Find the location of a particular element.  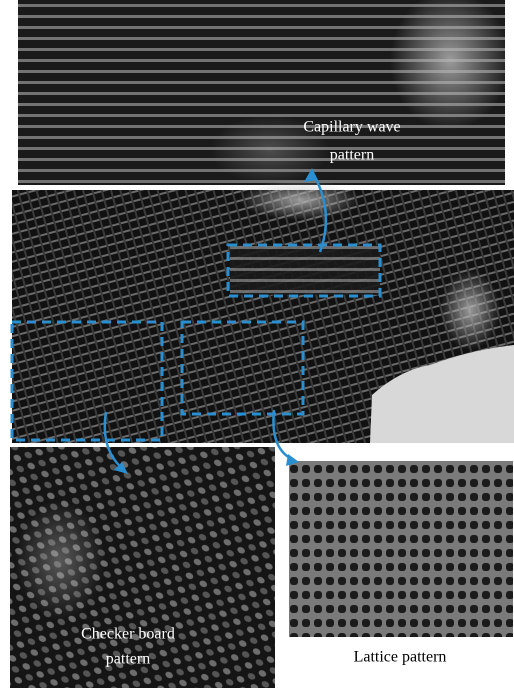

label: Checker board is located at coordinates (128, 634).